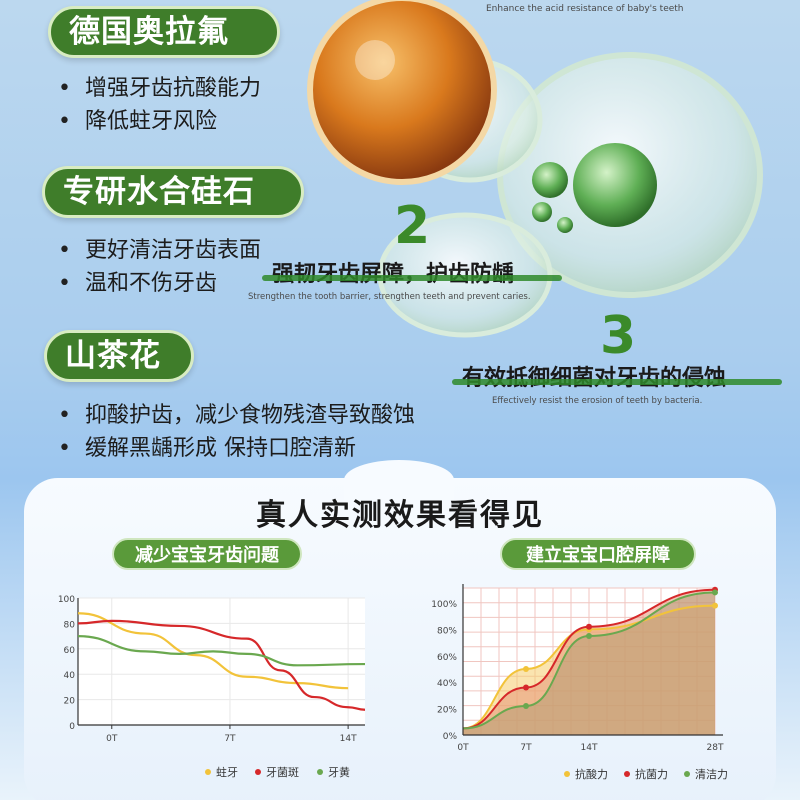  I want to click on chart1-line-chart: 0 20 40 60 80 100 0T 7T 14T 蛀牙 牙菌斑 牙黄, so click(212, 687).